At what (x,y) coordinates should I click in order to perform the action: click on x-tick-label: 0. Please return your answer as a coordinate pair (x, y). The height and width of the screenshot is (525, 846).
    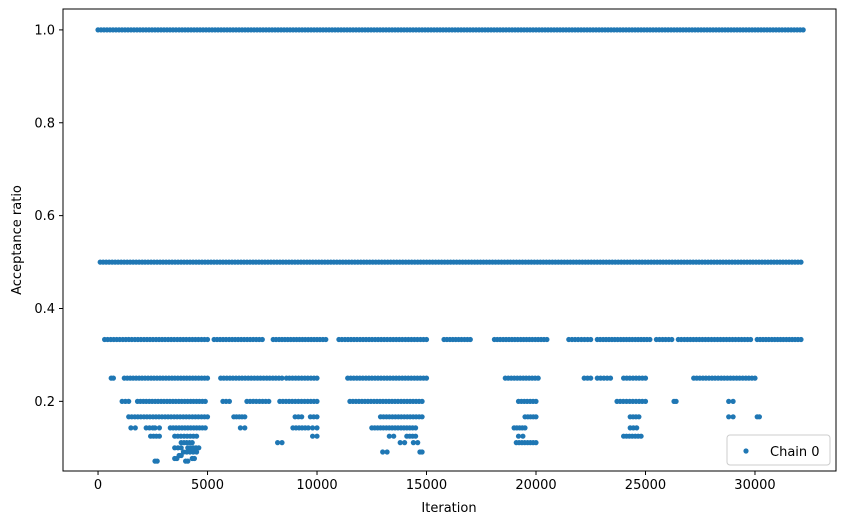
    Looking at the image, I should click on (98, 485).